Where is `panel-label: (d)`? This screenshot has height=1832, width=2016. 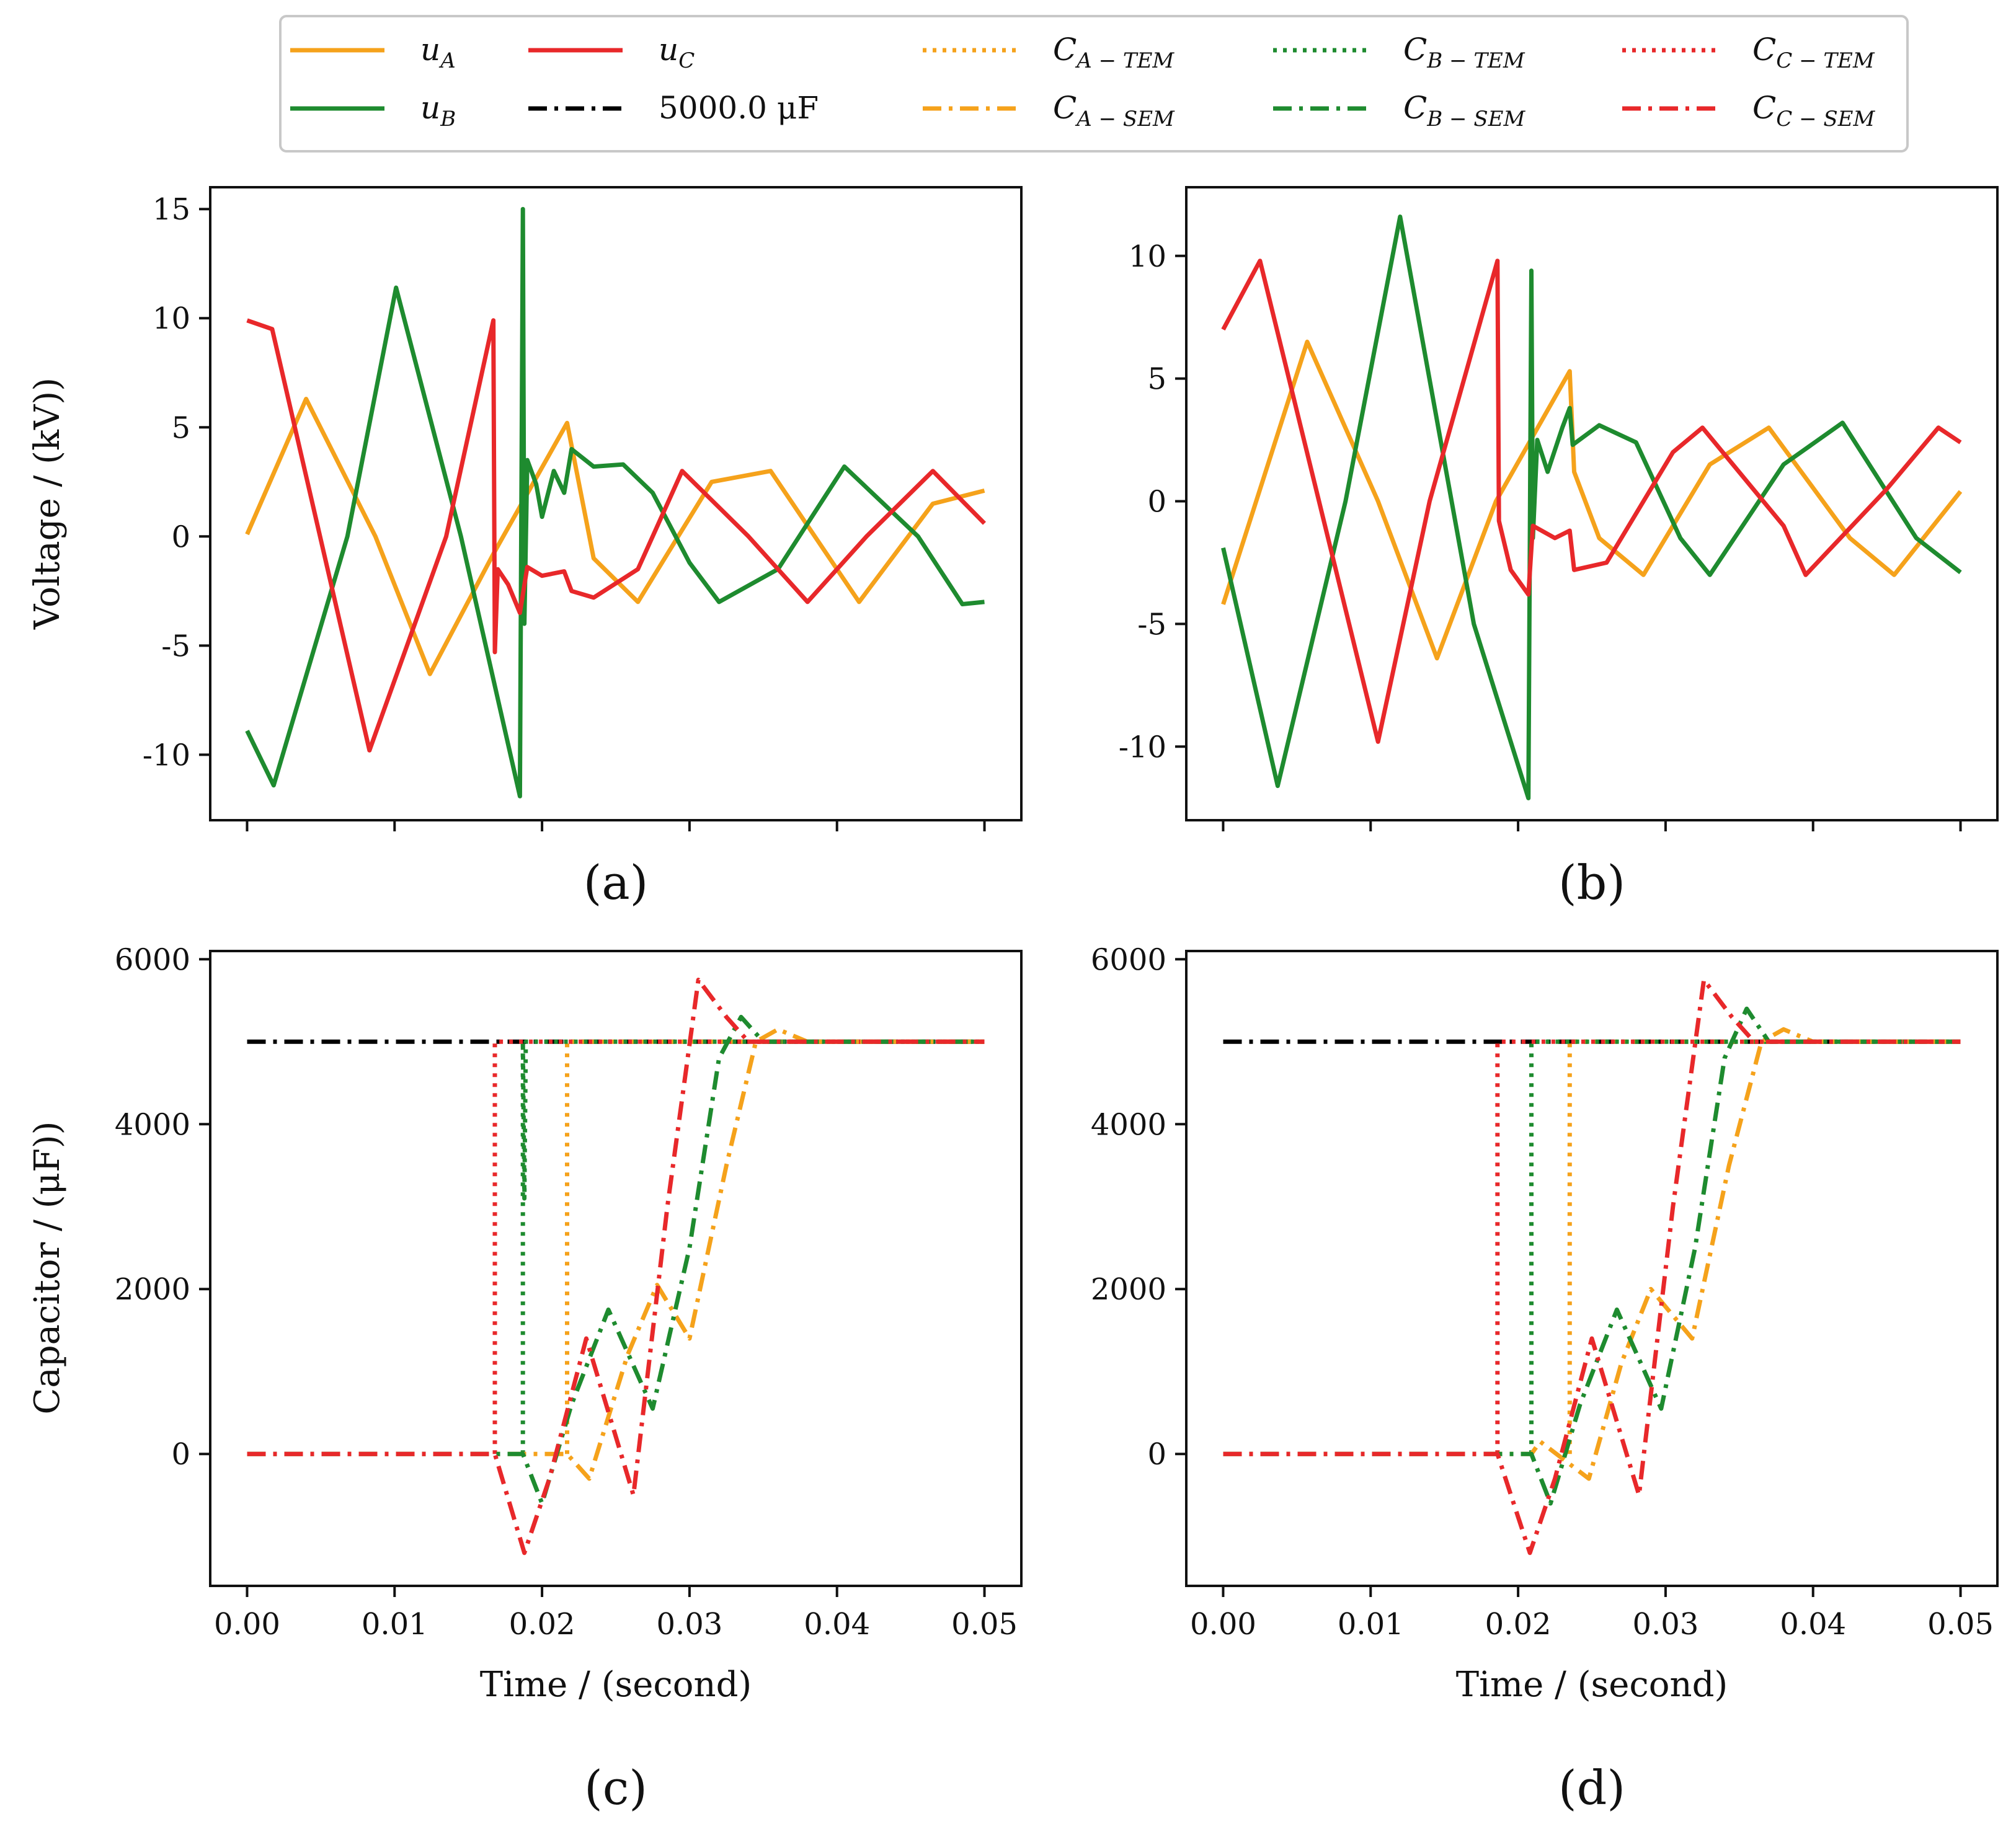
panel-label: (d) is located at coordinates (1591, 1787).